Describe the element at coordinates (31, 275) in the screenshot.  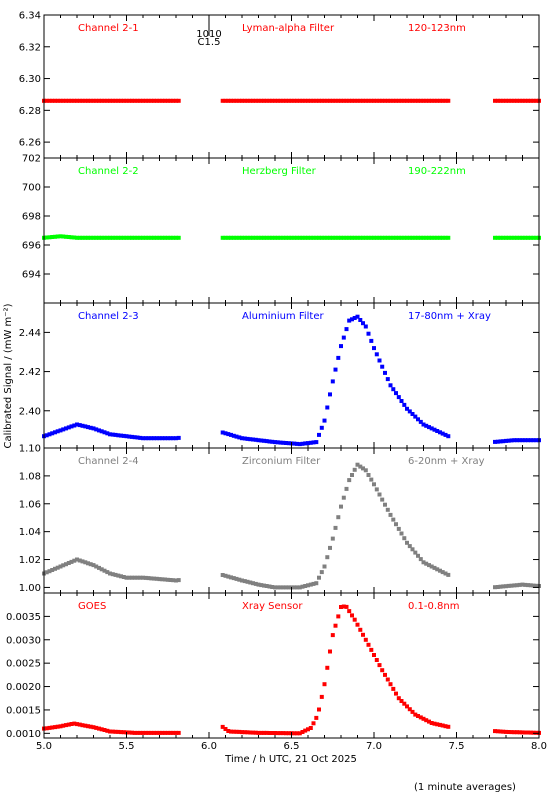
I see `y-tick-label: 694` at that location.